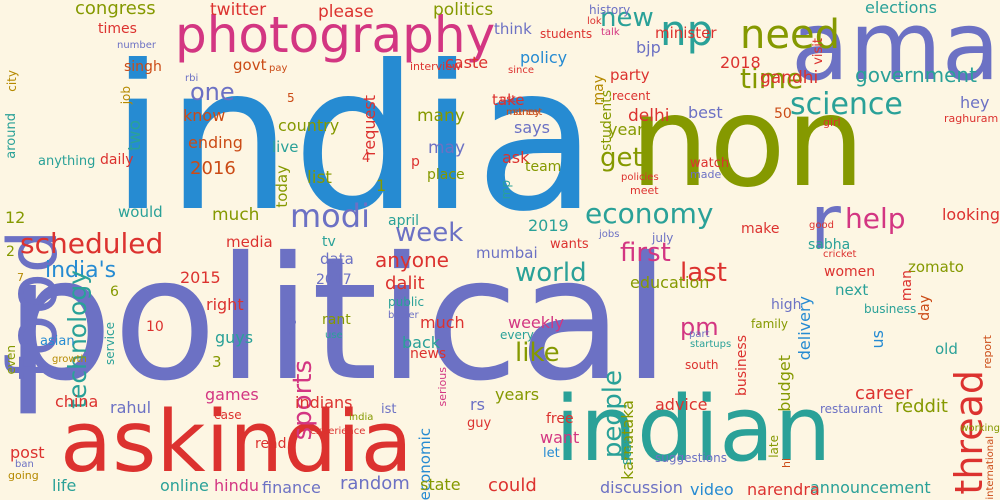 This screenshot has height=500, width=1000. What do you see at coordinates (627, 452) in the screenshot?
I see `word-cloud-word: star` at bounding box center [627, 452].